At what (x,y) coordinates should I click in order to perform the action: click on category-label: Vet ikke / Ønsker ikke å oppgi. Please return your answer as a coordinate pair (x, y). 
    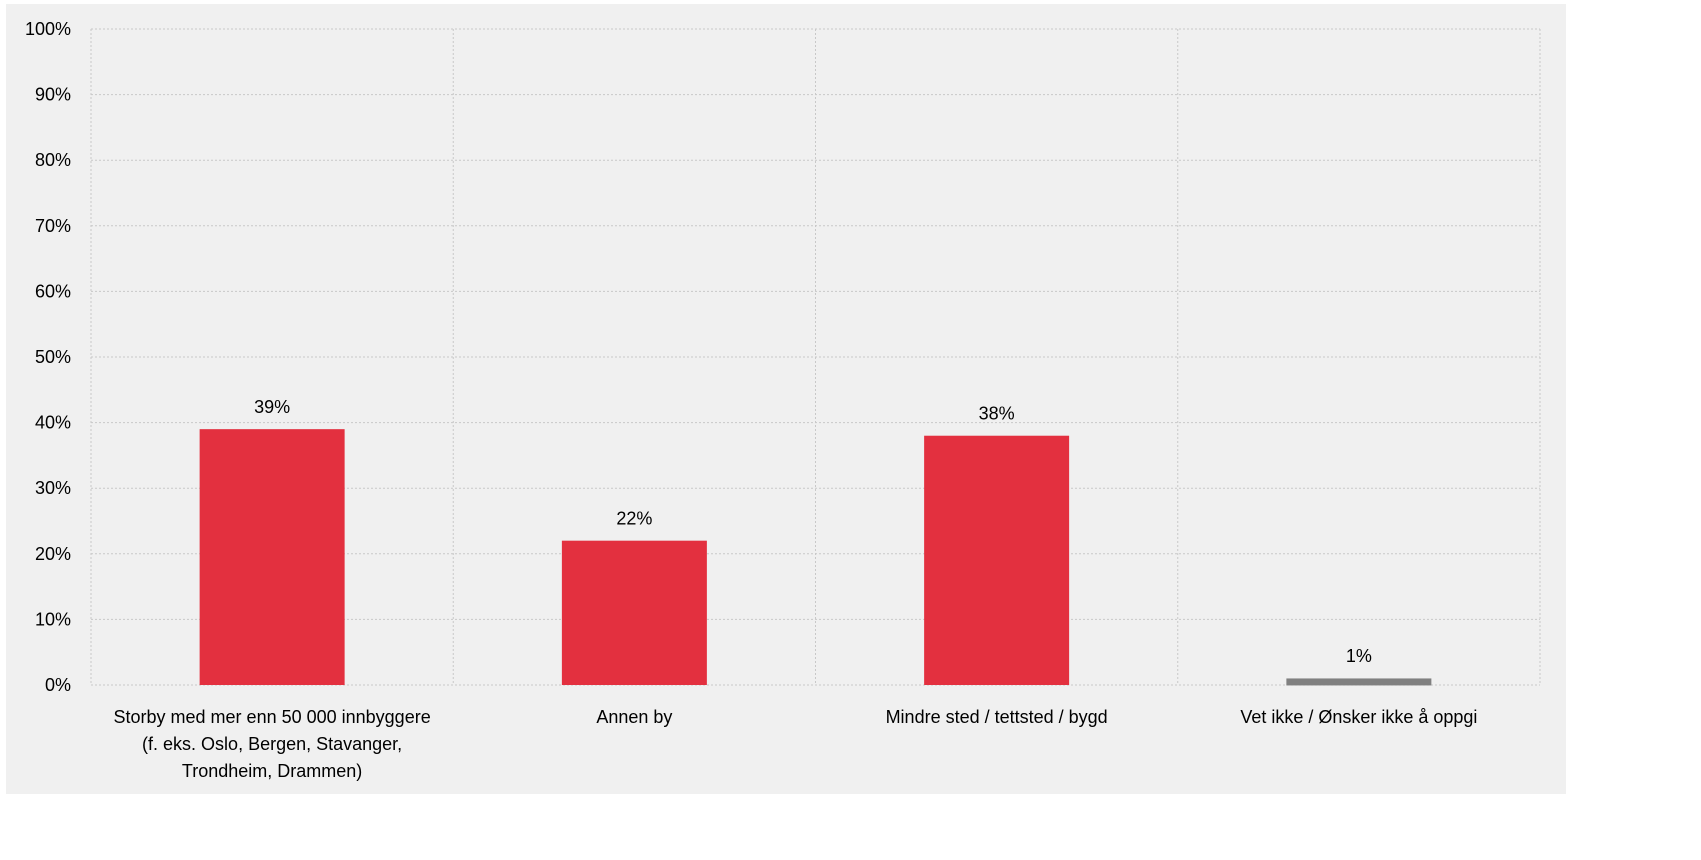
    Looking at the image, I should click on (1358, 717).